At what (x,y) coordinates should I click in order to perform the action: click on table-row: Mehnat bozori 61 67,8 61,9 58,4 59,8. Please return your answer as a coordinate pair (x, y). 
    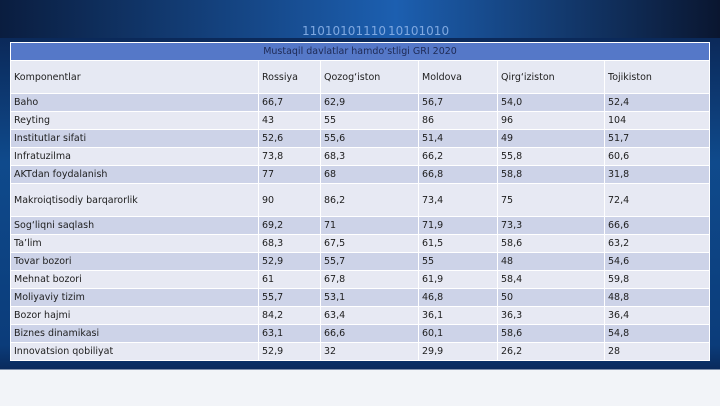
    Looking at the image, I should click on (360, 279).